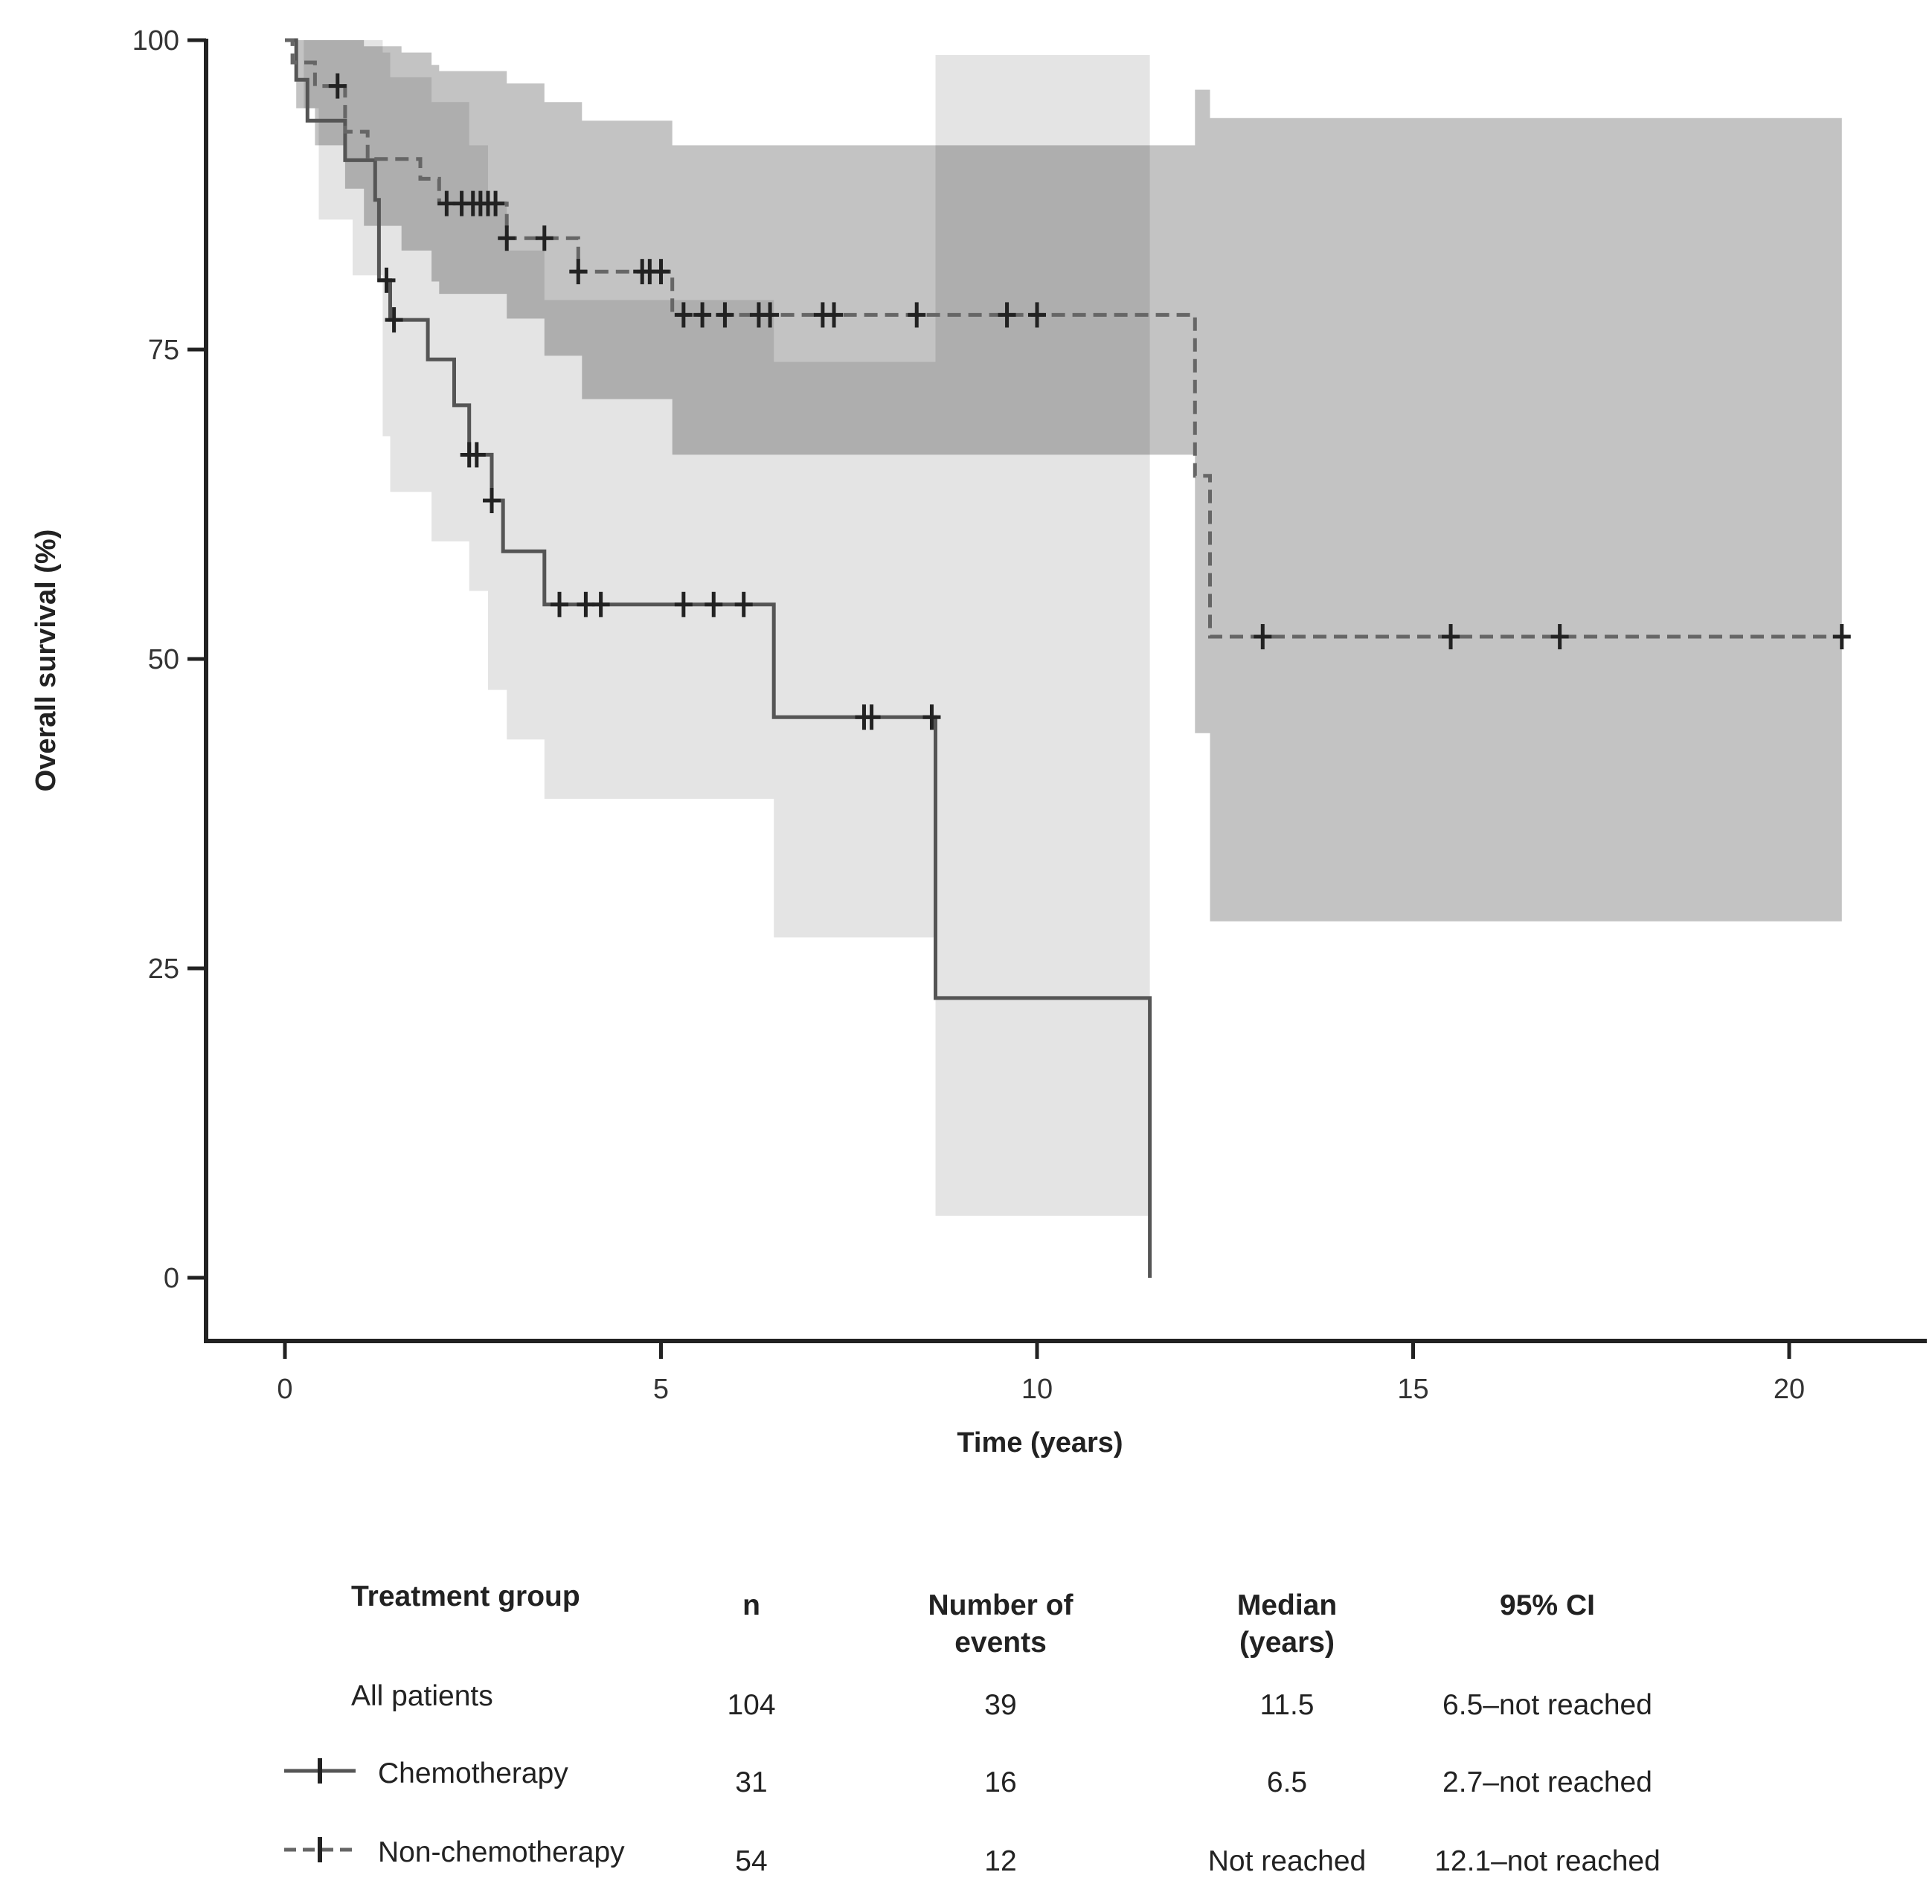  What do you see at coordinates (46, 661) in the screenshot?
I see `y-axis-title: Overall survival (%)` at bounding box center [46, 661].